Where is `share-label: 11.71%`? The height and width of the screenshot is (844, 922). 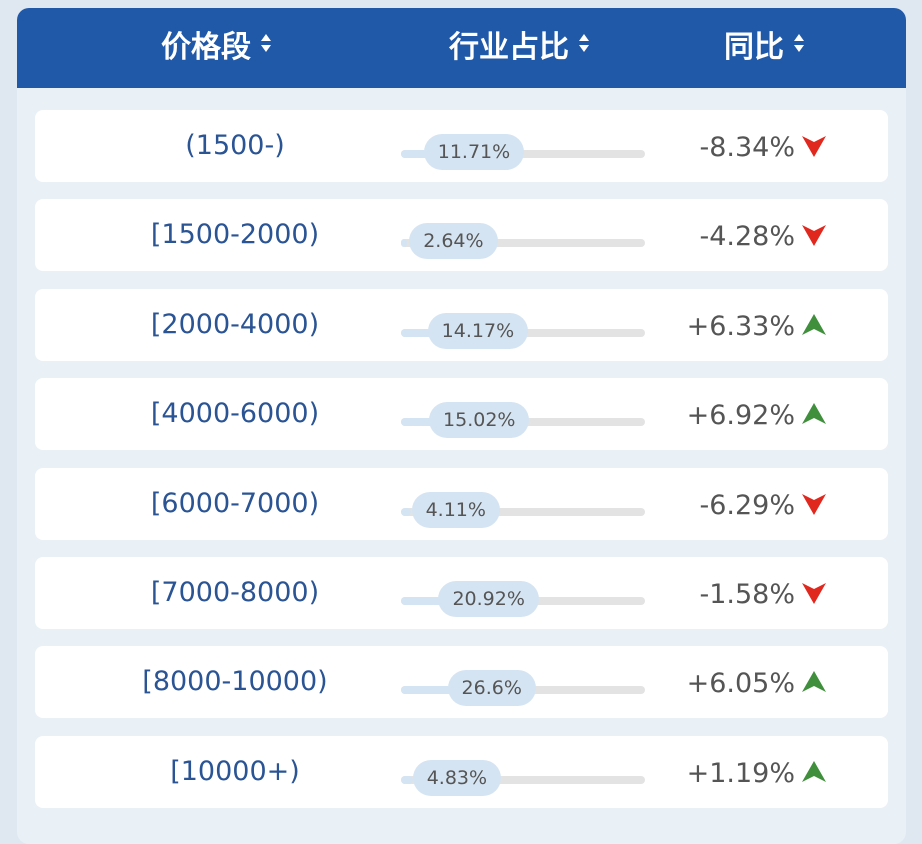
share-label: 11.71% is located at coordinates (474, 152).